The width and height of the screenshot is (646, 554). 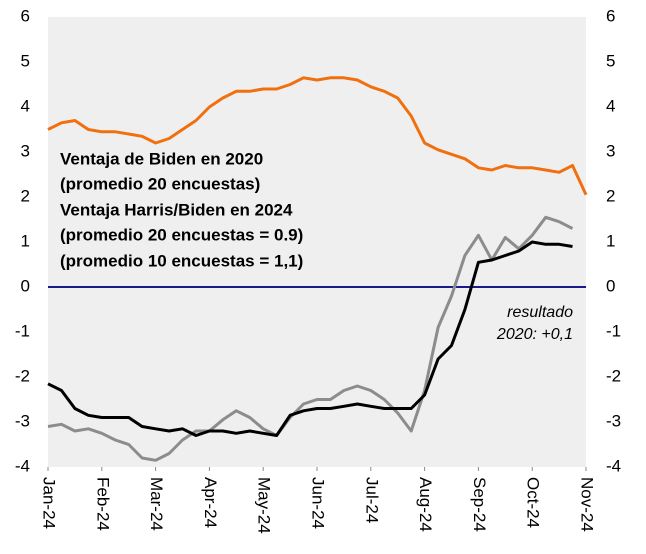 What do you see at coordinates (49, 503) in the screenshot?
I see `x-tick-label: Jan-24` at bounding box center [49, 503].